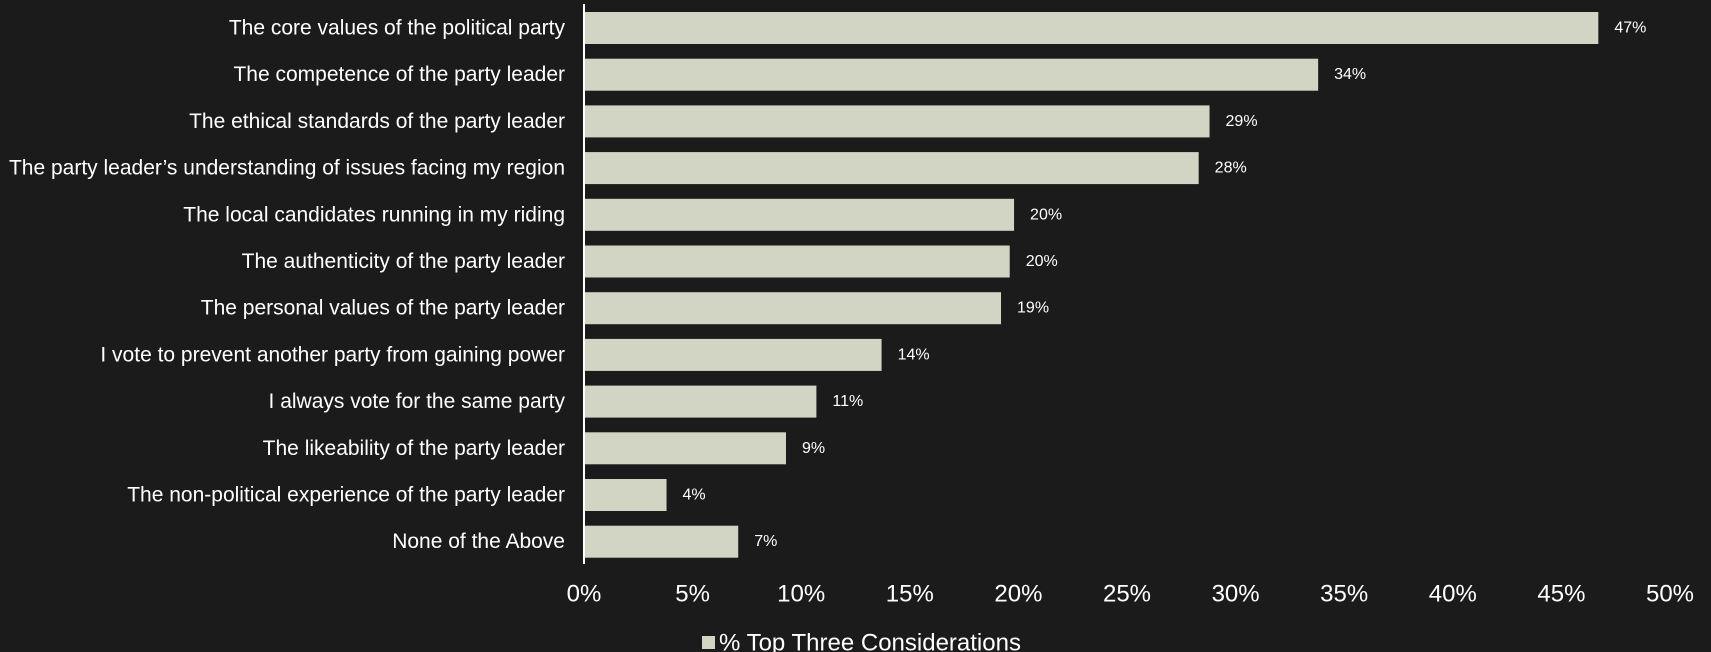 This screenshot has height=652, width=1711. I want to click on data-label: 14%, so click(914, 354).